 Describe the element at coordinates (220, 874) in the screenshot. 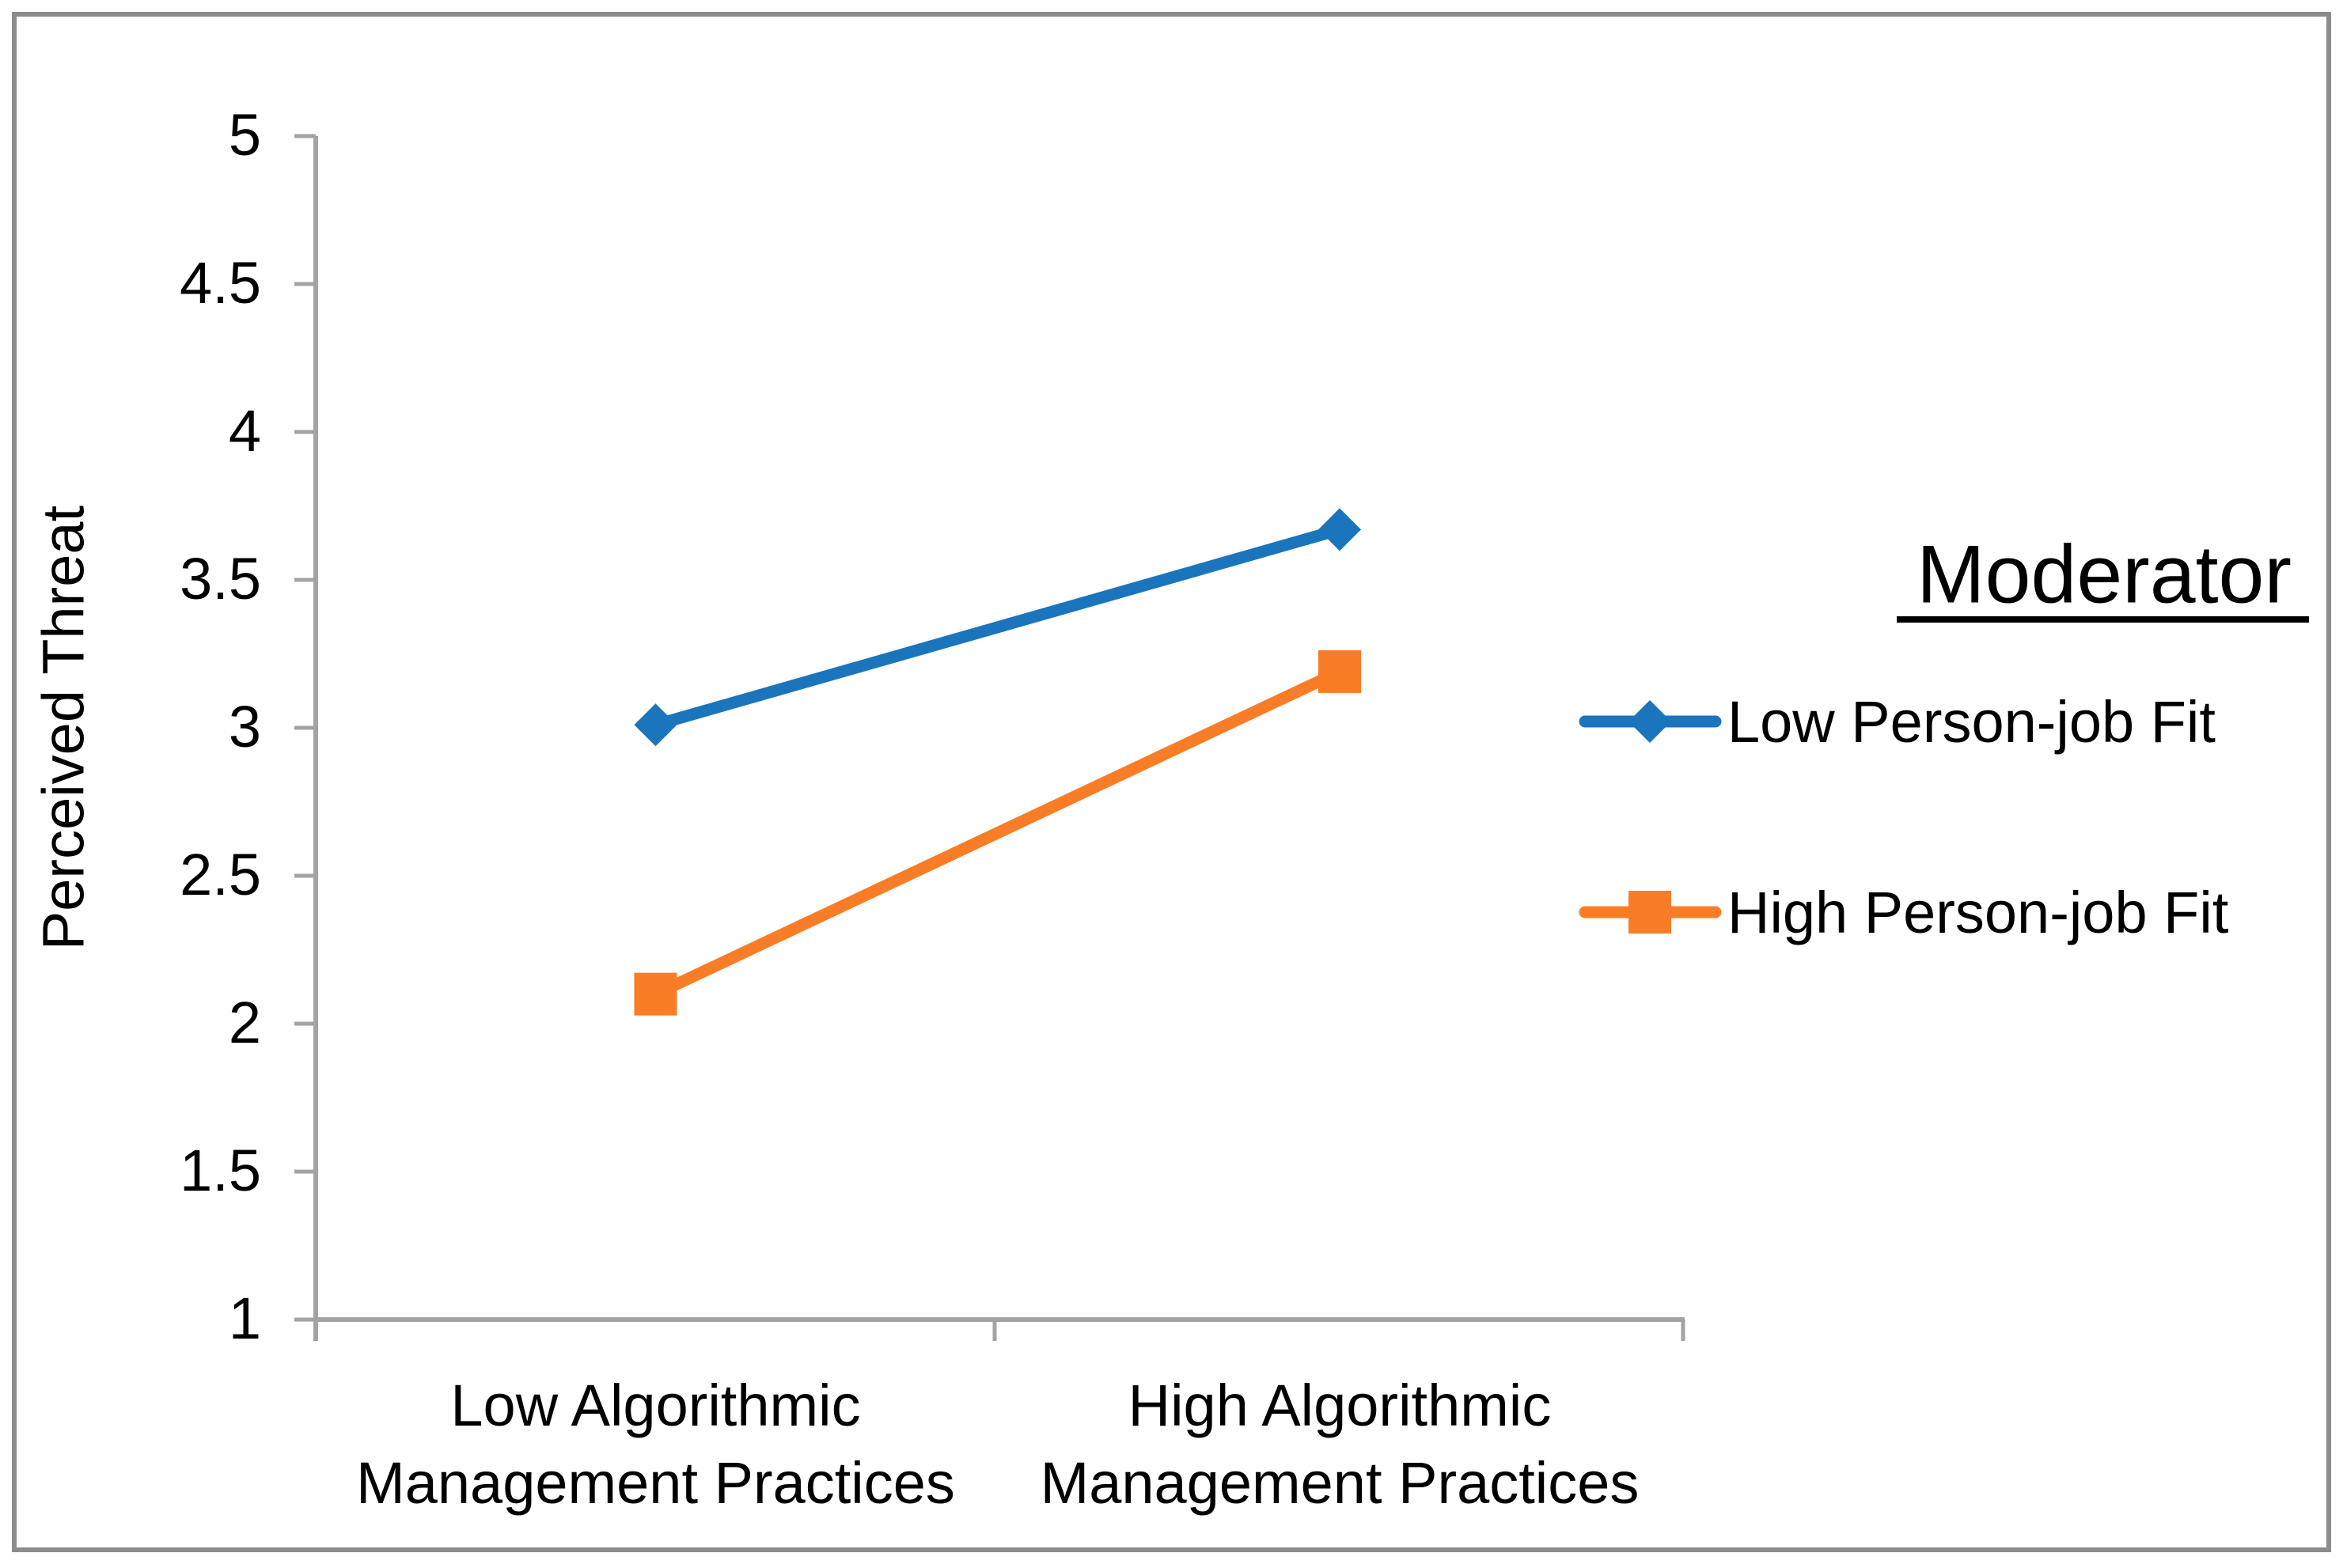

I see `y-axis-tick-label: 2.5` at that location.